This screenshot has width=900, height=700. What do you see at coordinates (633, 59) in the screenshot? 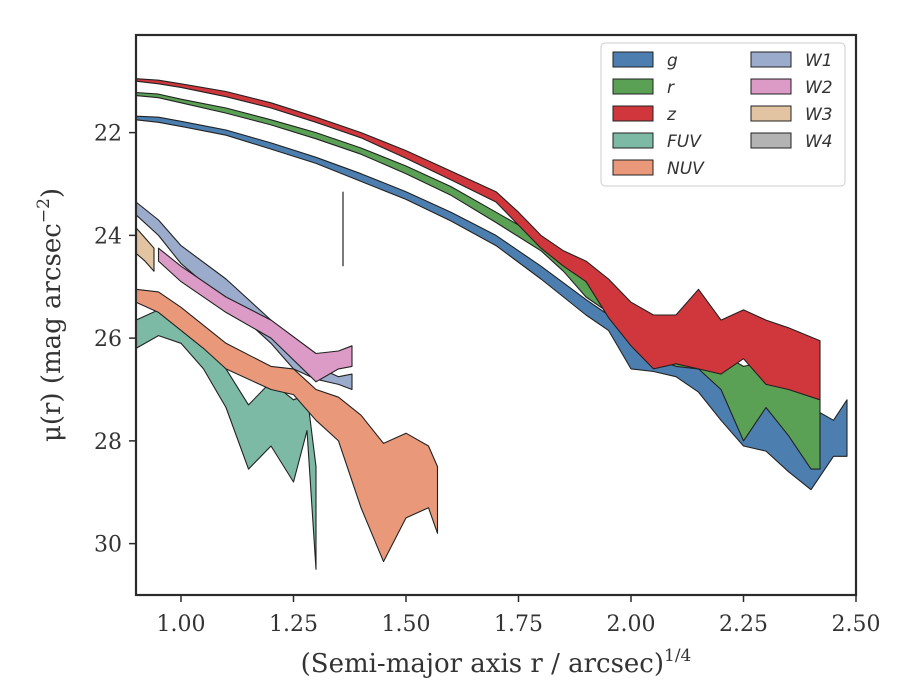
I see `legend-swatch-g` at bounding box center [633, 59].